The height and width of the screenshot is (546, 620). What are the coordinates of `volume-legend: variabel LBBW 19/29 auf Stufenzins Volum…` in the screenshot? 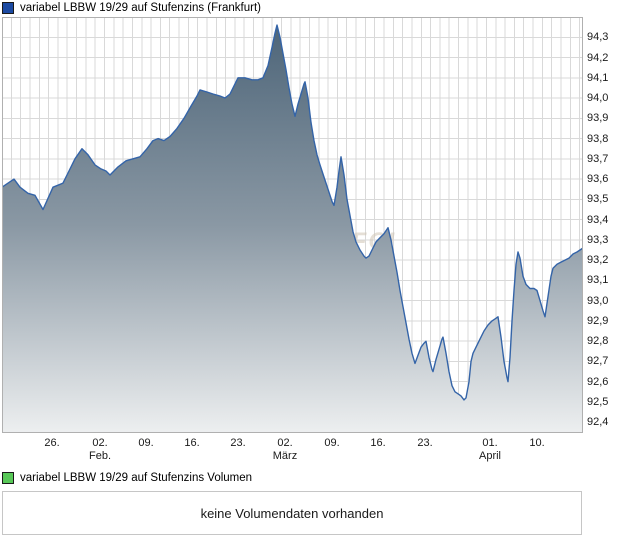 It's located at (127, 478).